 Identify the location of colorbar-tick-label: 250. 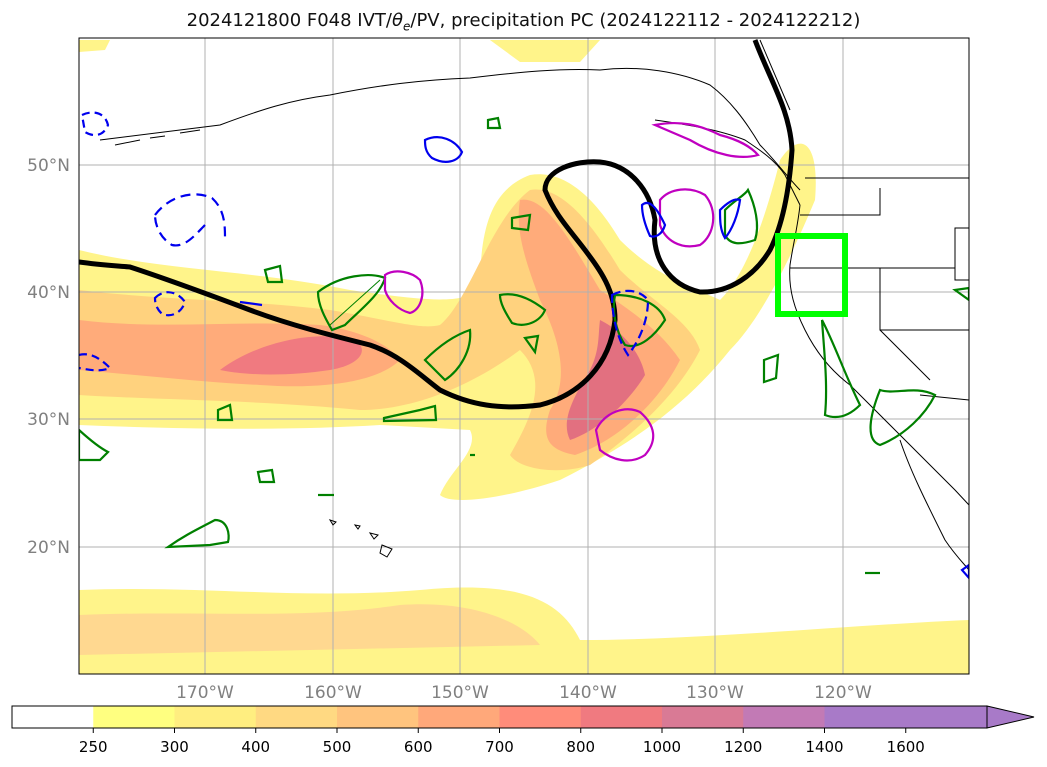
(93, 747).